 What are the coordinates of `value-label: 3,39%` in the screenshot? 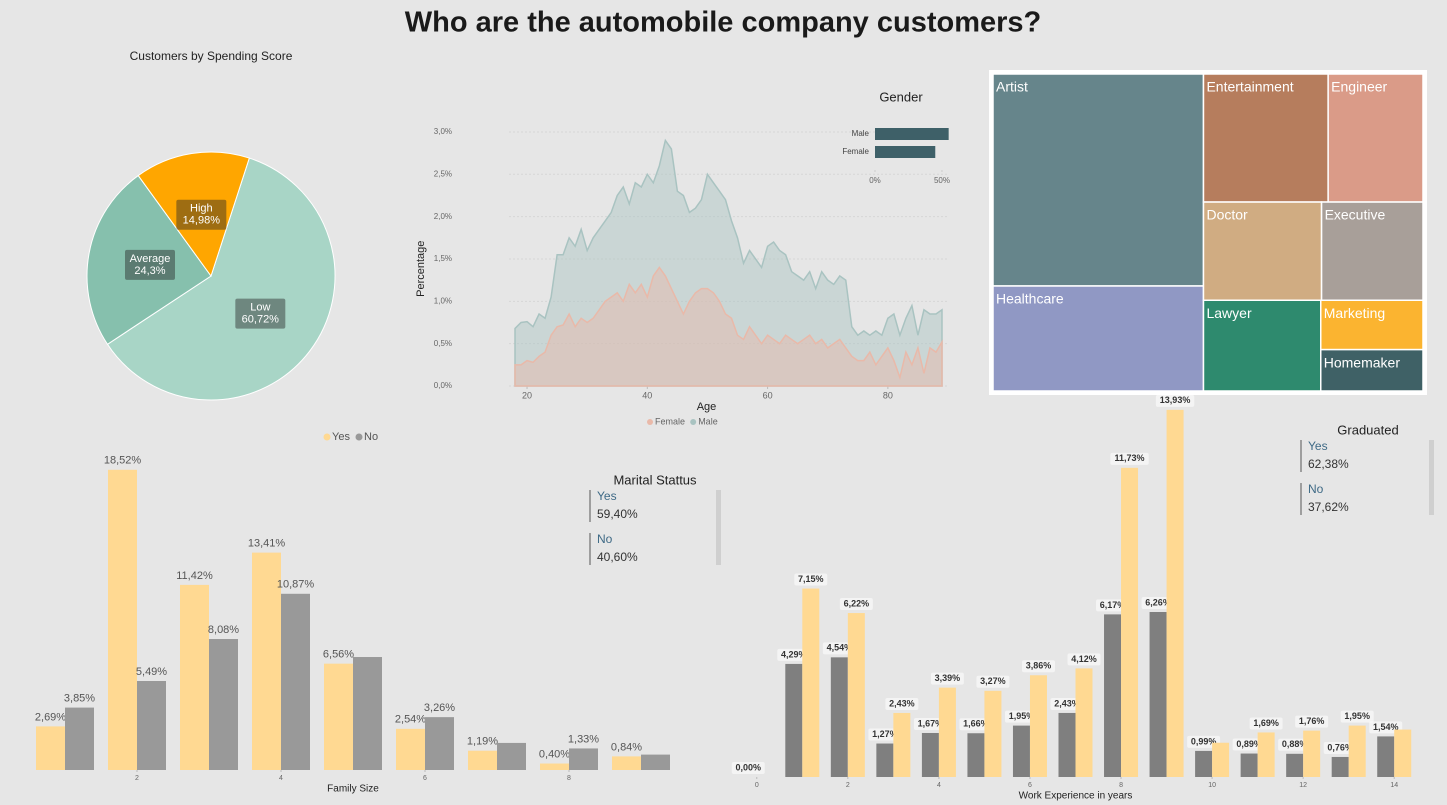 It's located at (948, 678).